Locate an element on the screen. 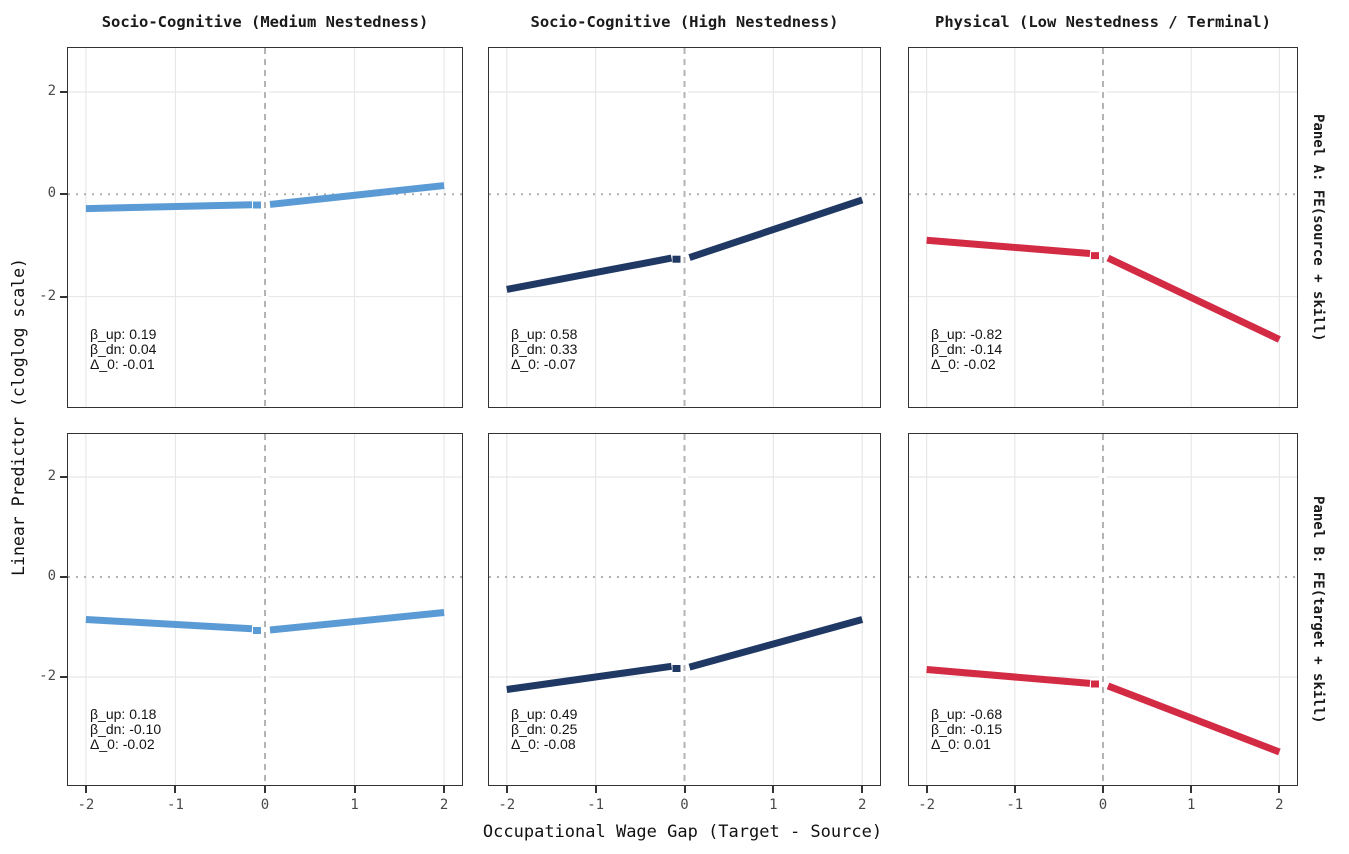 The height and width of the screenshot is (854, 1349). annotation-beta-up: β_up: -0.82 is located at coordinates (967, 334).